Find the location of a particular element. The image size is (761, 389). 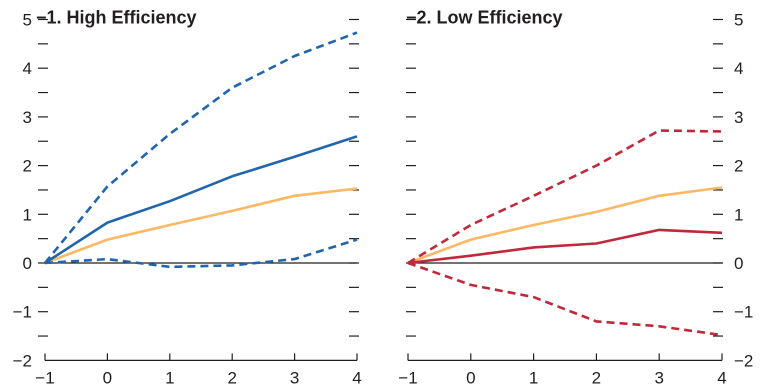

panel-title: −2. Low Efficiency is located at coordinates (484, 18).